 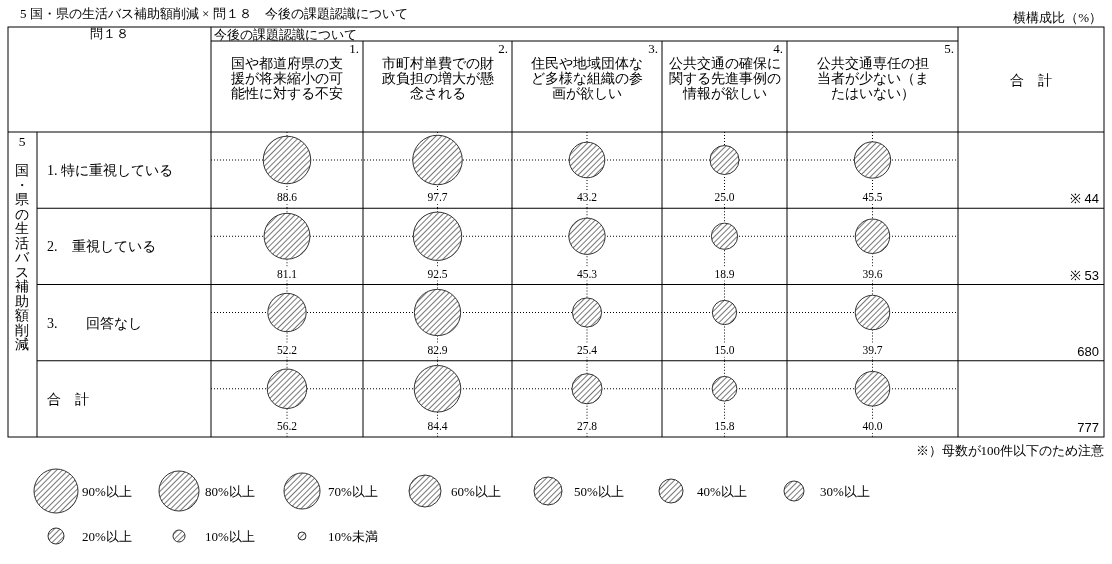 I want to click on x-tick-label: 3. 住民や地域団体など多様な組織の参画が欲しい, so click(x=594, y=71).